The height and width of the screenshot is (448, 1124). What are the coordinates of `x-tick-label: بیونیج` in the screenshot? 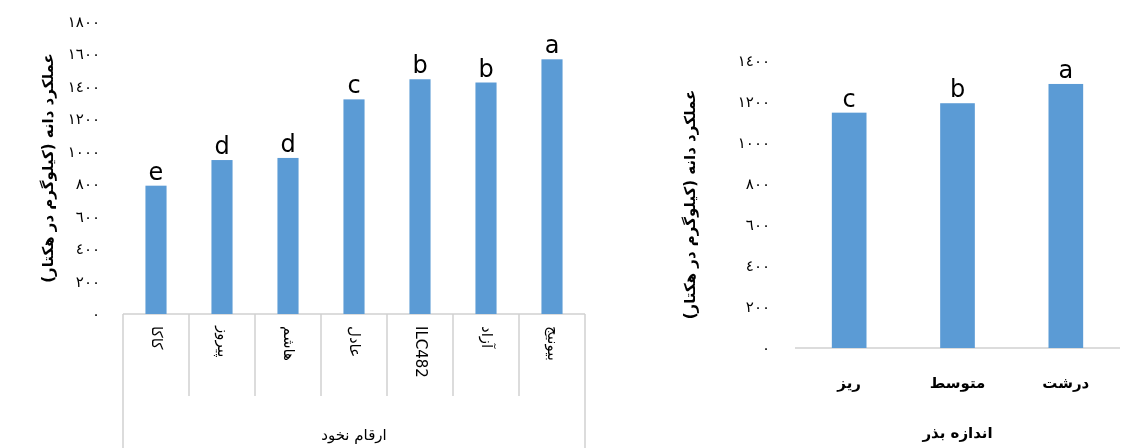 It's located at (552, 343).